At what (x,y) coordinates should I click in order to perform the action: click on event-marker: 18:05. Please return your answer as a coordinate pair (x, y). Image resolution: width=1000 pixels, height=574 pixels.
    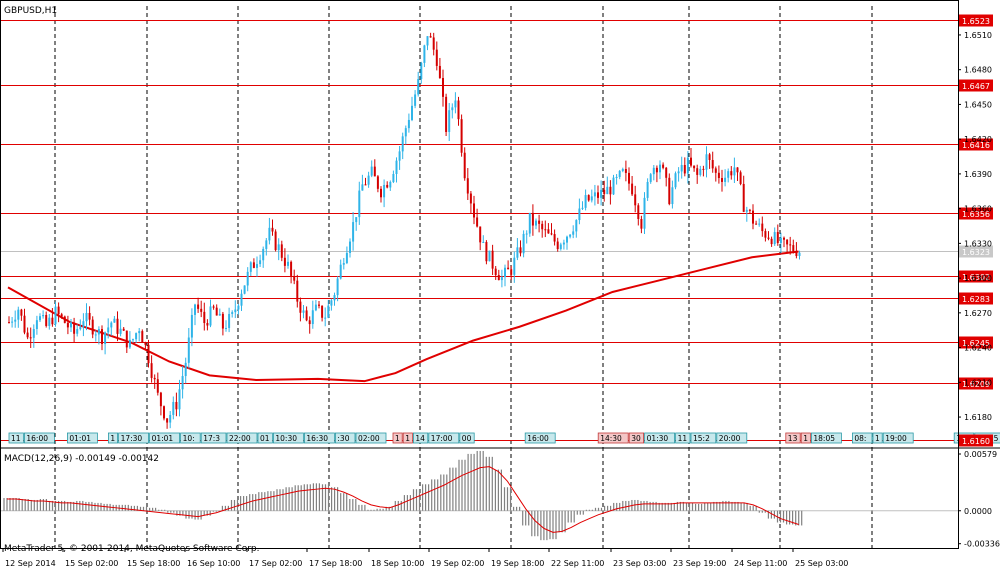
    Looking at the image, I should click on (826, 438).